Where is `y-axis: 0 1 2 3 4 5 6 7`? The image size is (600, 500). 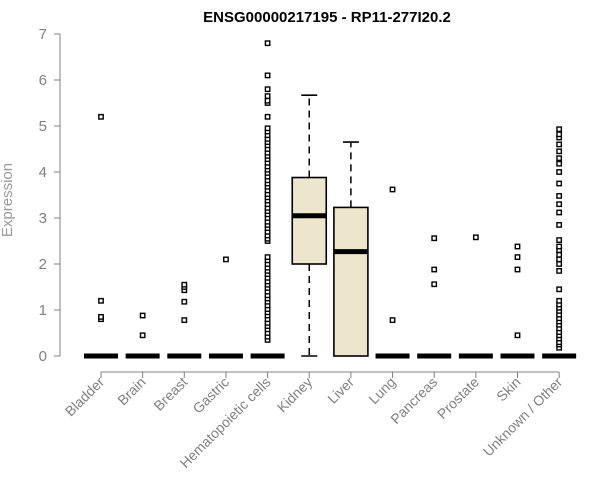
y-axis: 0 1 2 3 4 5 6 7 is located at coordinates (50, 195).